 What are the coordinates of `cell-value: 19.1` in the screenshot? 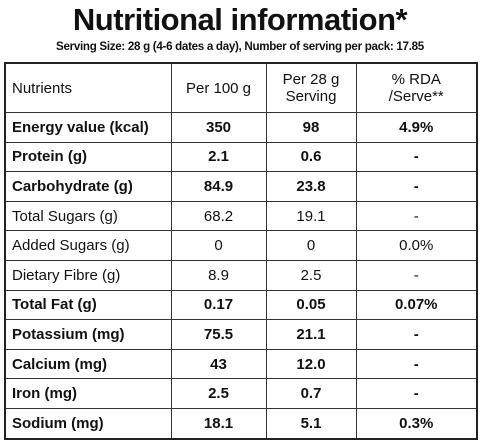 It's located at (311, 216).